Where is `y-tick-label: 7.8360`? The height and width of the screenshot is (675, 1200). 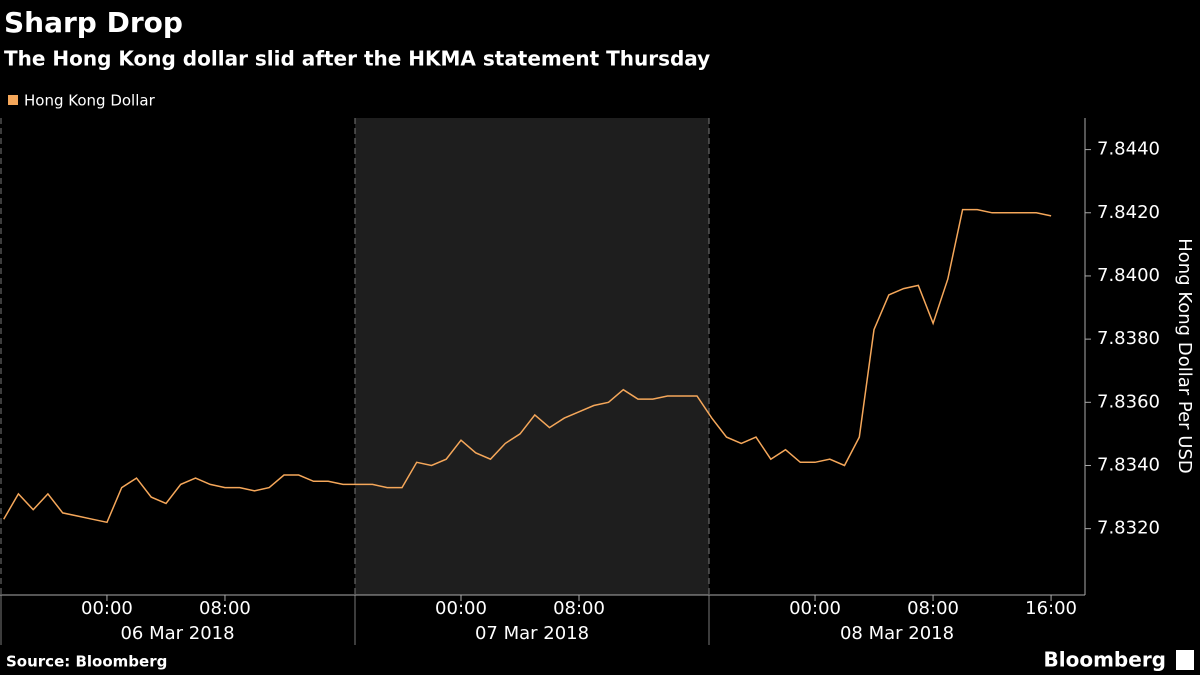
y-tick-label: 7.8360 is located at coordinates (1128, 401).